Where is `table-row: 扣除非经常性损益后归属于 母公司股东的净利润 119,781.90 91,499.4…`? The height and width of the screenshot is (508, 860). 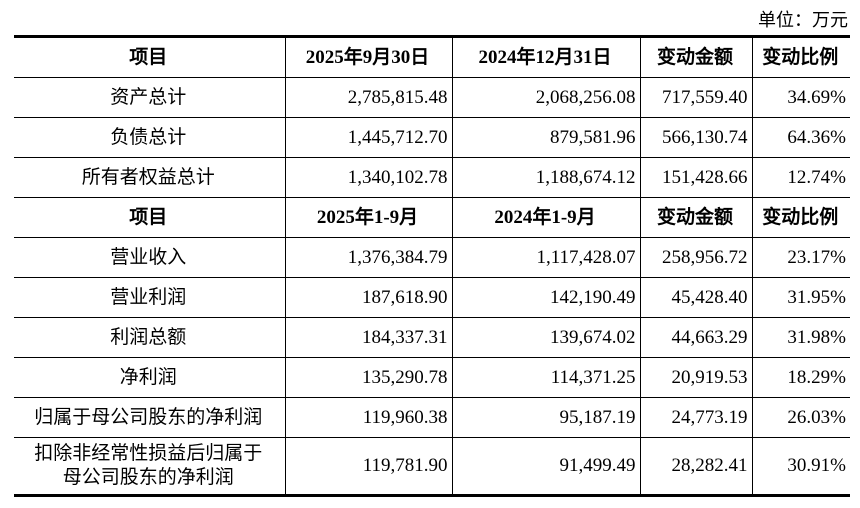
table-row: 扣除非经常性损益后归属于 母公司股东的净利润 119,781.90 91,499.4… is located at coordinates (432, 466).